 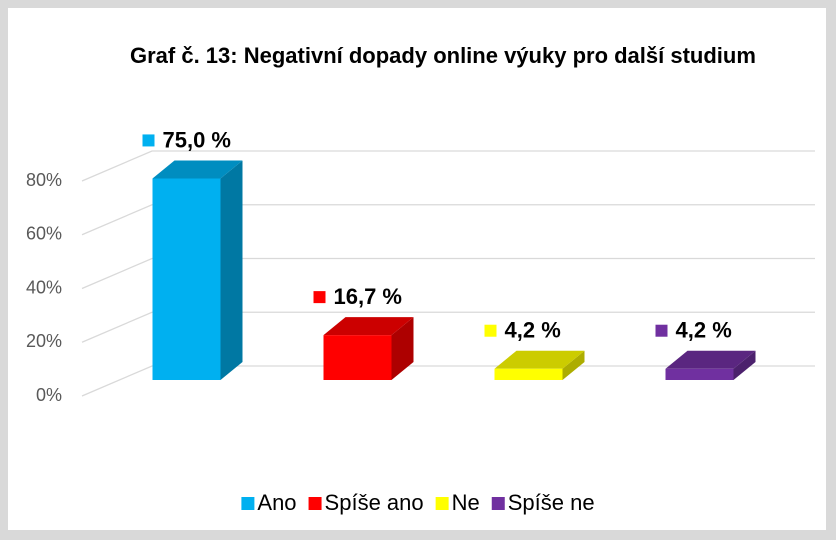 I want to click on data-label: 75,0 %, so click(x=197, y=139).